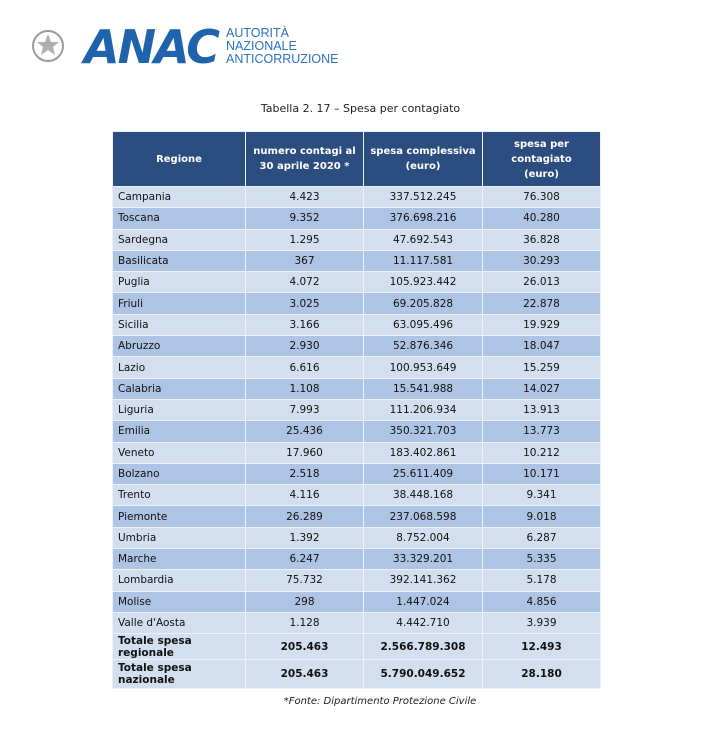  I want to click on table-cell: 4.442.710, so click(423, 623).